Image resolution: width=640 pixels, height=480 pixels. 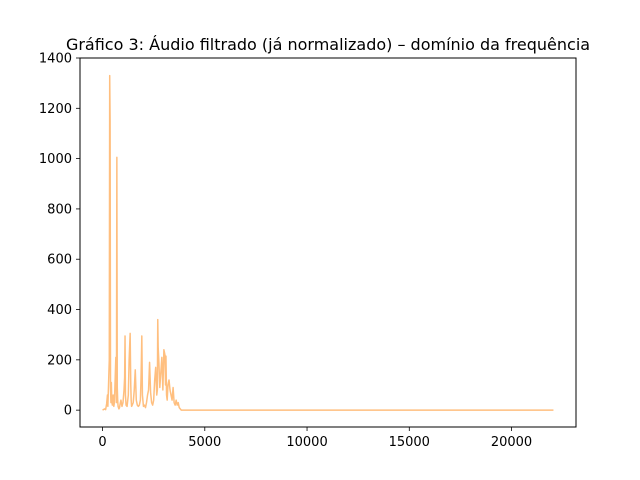 What do you see at coordinates (59, 310) in the screenshot?
I see `y-tick-label: 400` at bounding box center [59, 310].